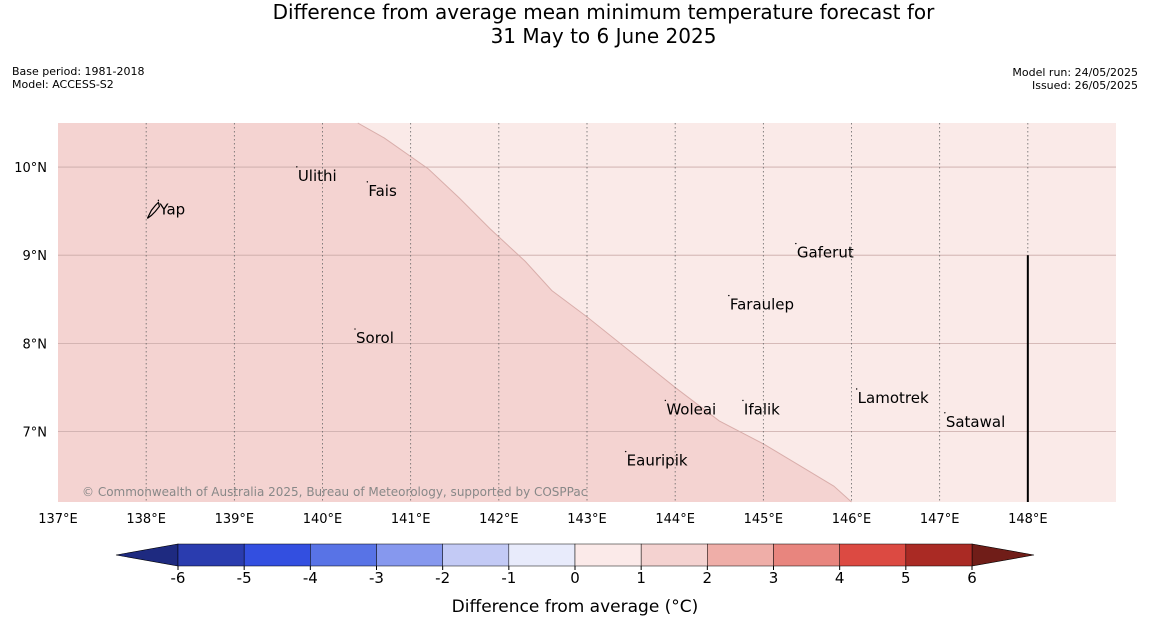  What do you see at coordinates (411, 519) in the screenshot?
I see `lon-tick-label: 141°E` at bounding box center [411, 519].